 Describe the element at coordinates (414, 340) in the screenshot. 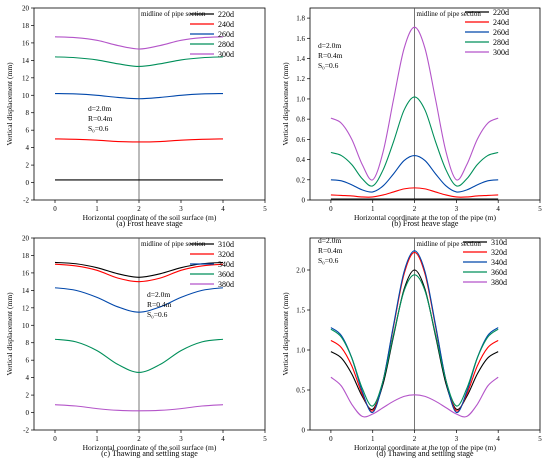

I see `series-line-360d` at that location.